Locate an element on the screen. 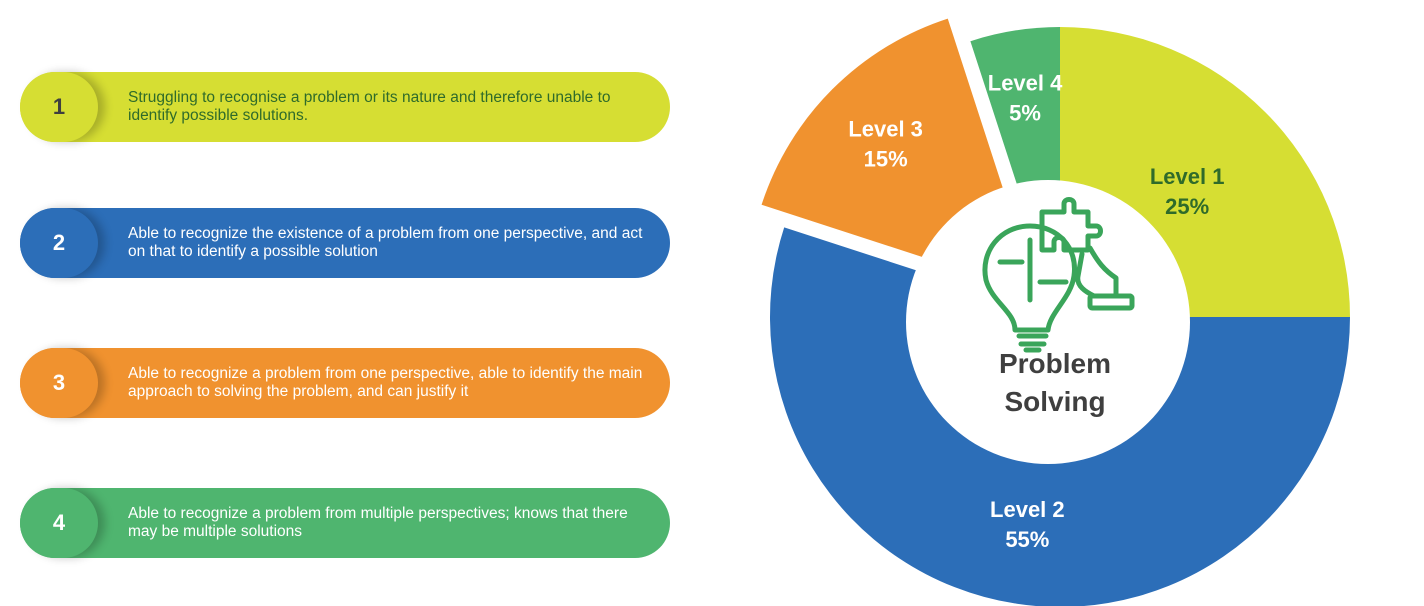  slice-label-level-3: Level 3 15% is located at coordinates (885, 144).